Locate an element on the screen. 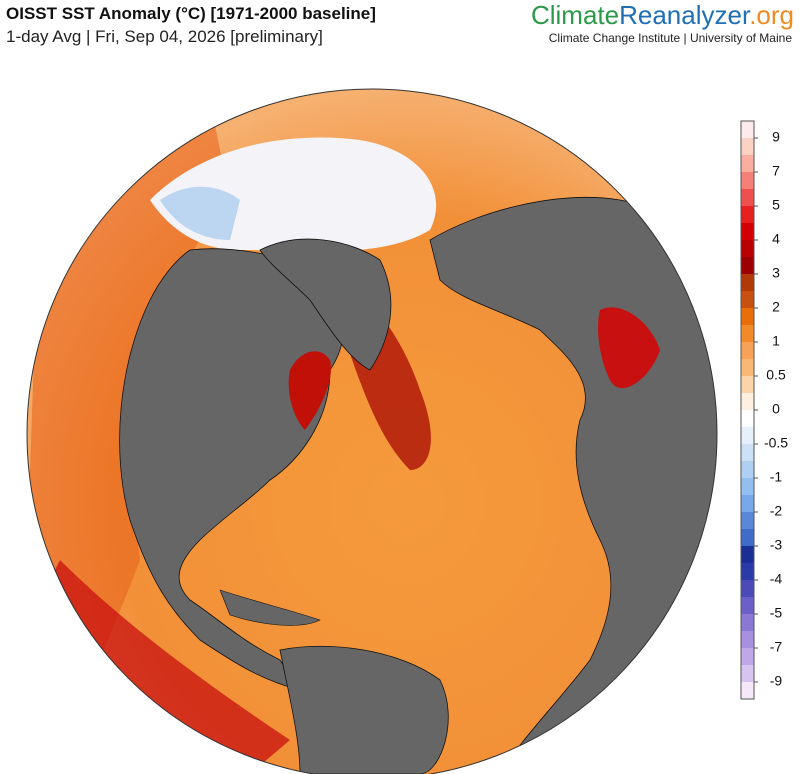  hudson-bay is located at coordinates (309, 390).